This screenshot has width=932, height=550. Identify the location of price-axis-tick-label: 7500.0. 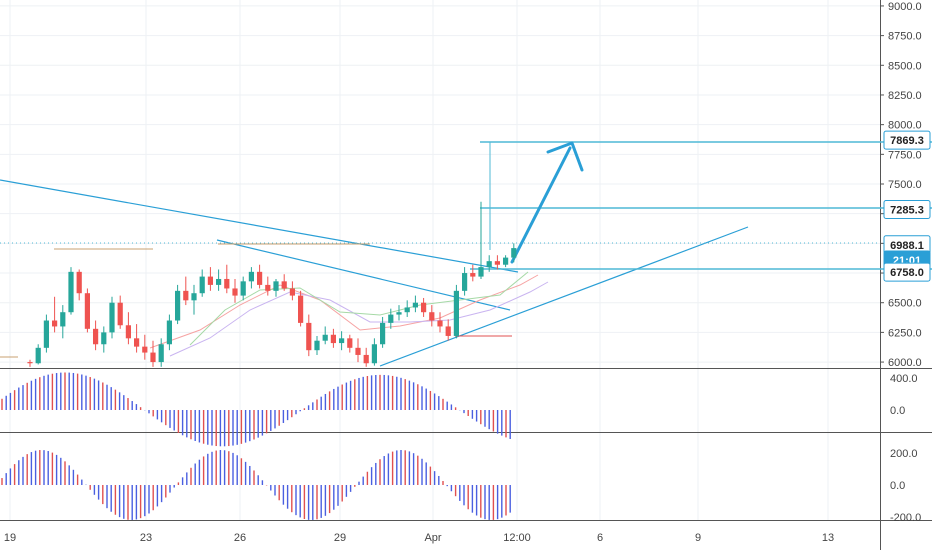
(905, 185).